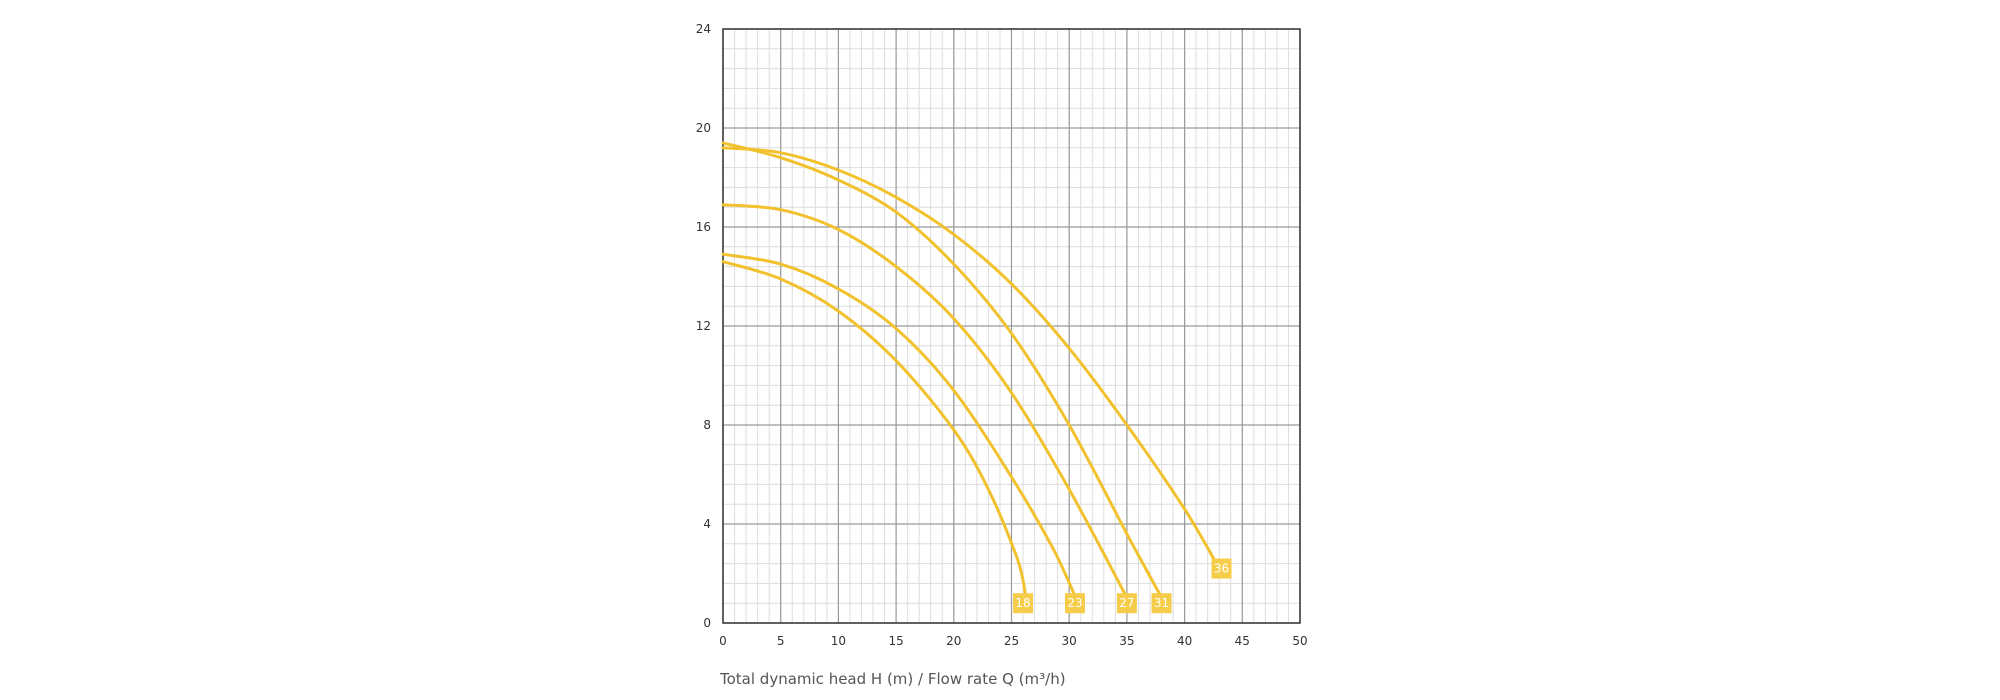  What do you see at coordinates (953, 641) in the screenshot?
I see `x-tick-label: 20` at bounding box center [953, 641].